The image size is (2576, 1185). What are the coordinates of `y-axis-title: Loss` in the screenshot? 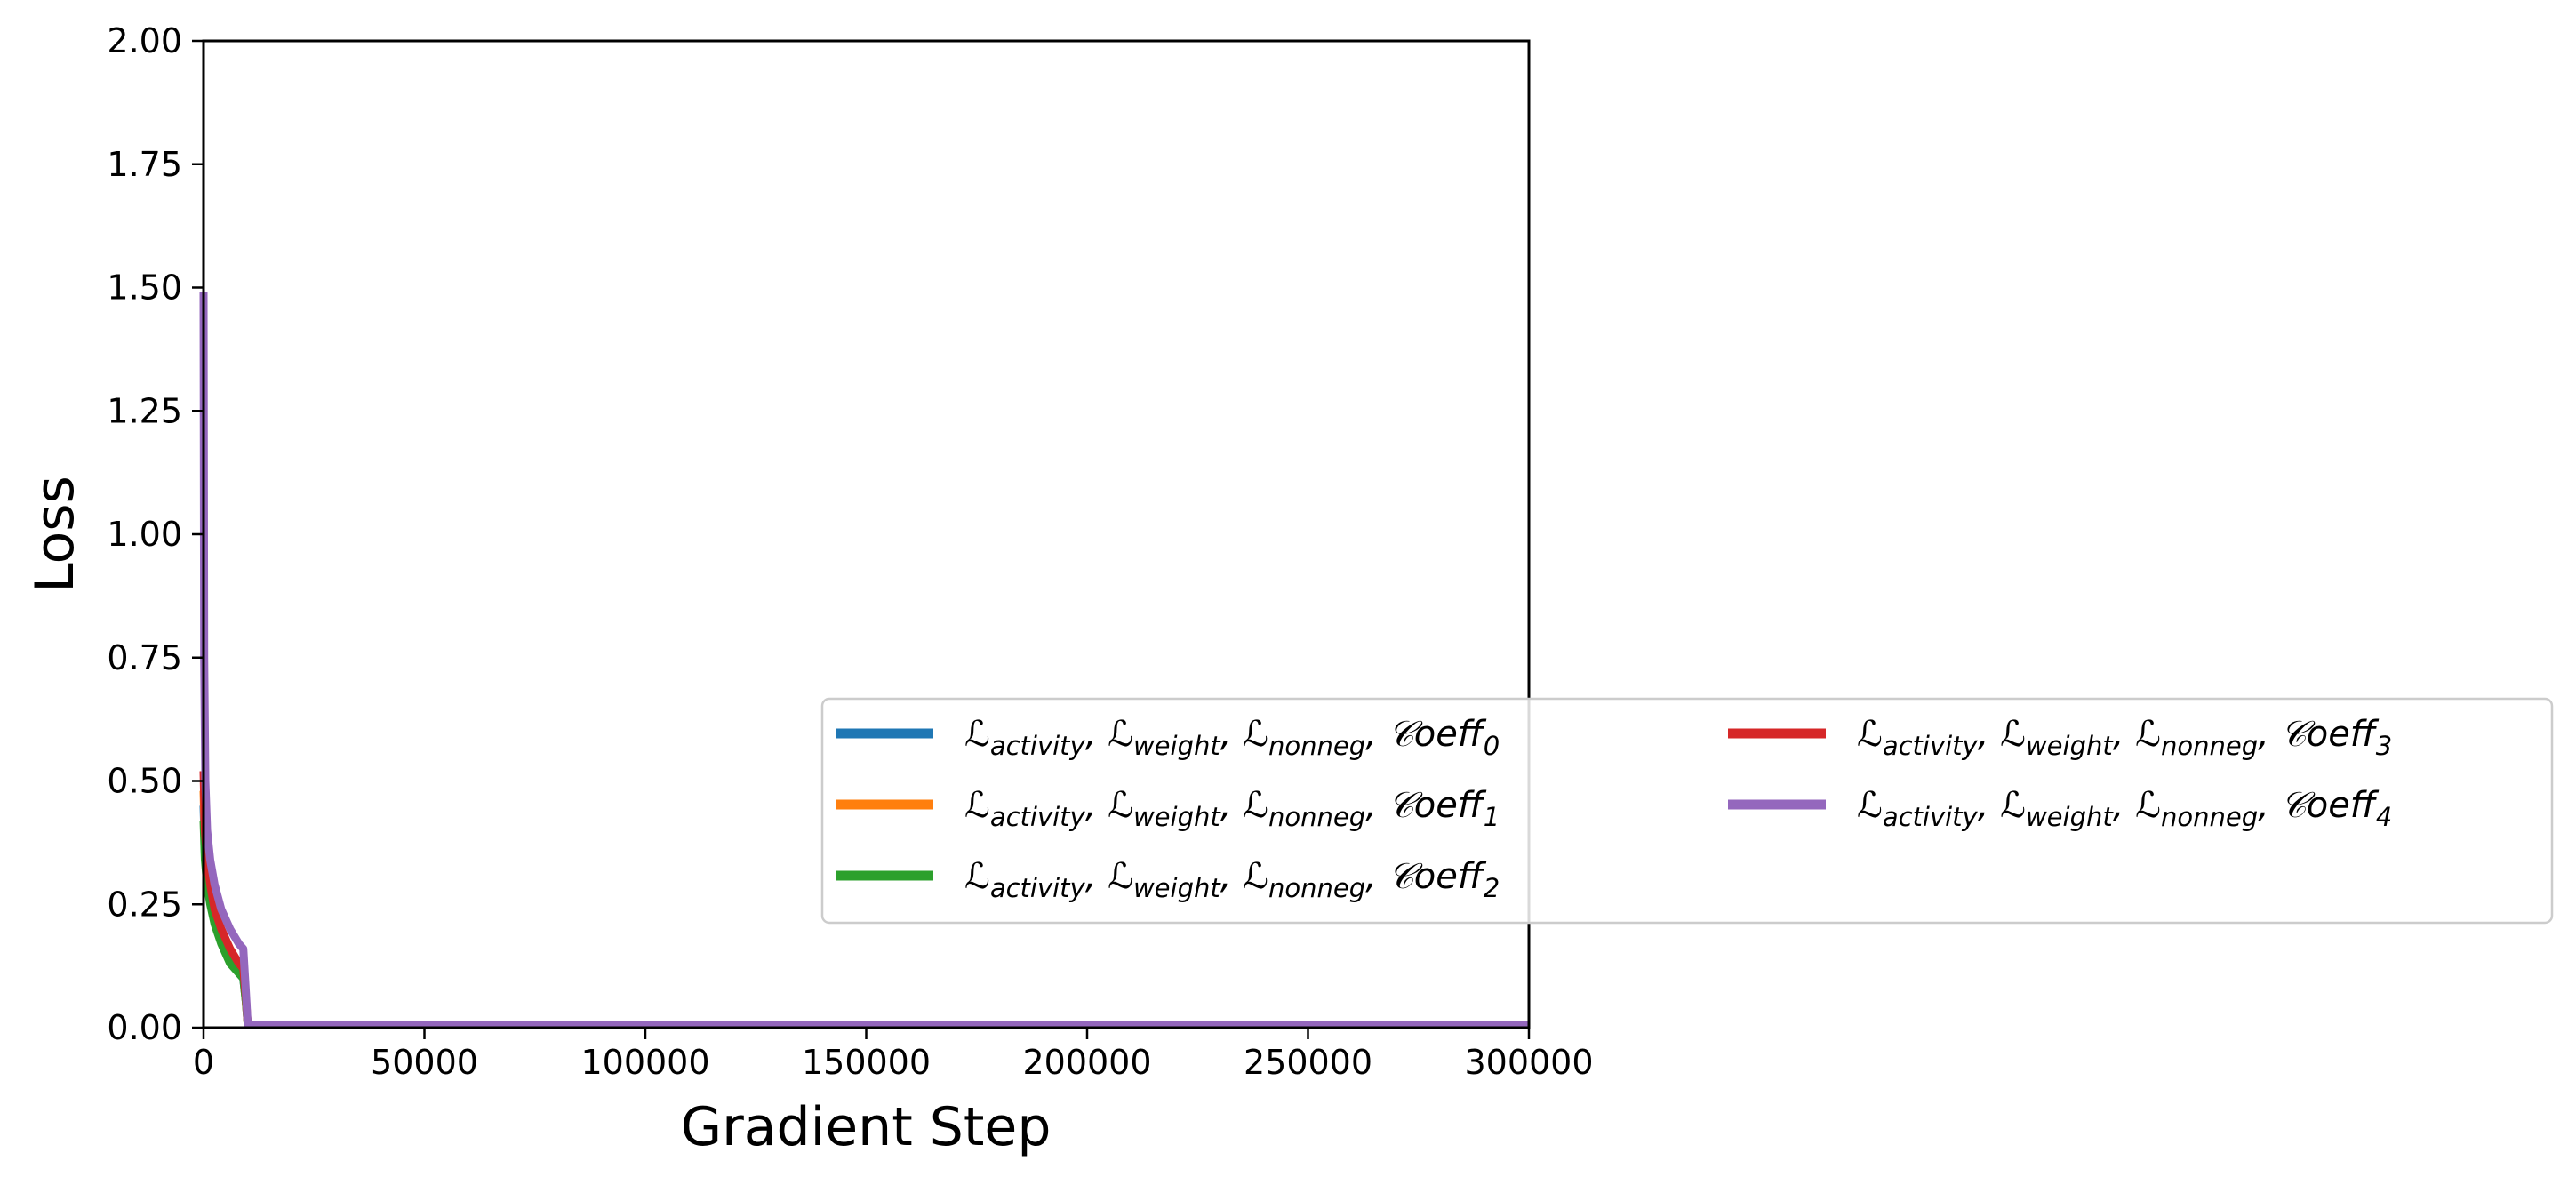 It's located at (55, 534).